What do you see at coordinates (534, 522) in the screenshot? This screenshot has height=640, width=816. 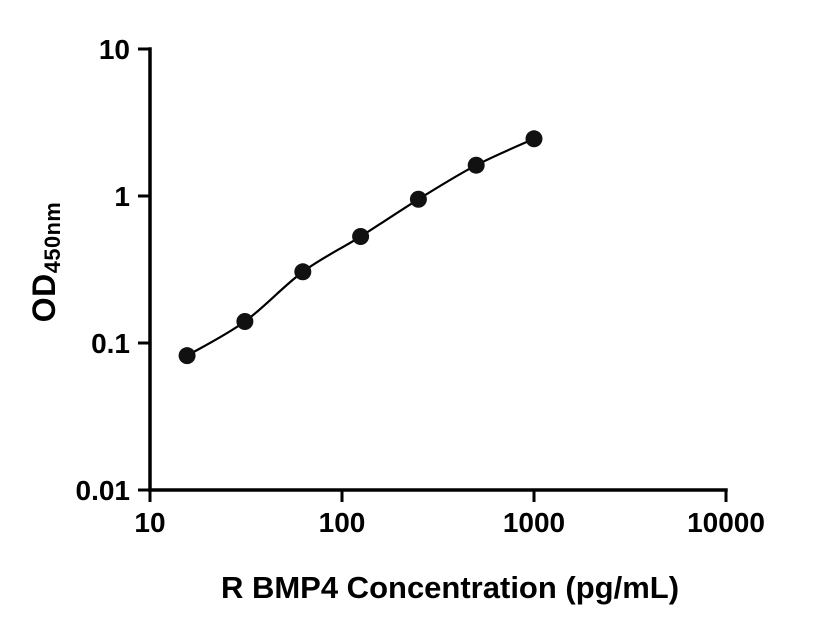 I see `x-tick-label: 1000` at bounding box center [534, 522].